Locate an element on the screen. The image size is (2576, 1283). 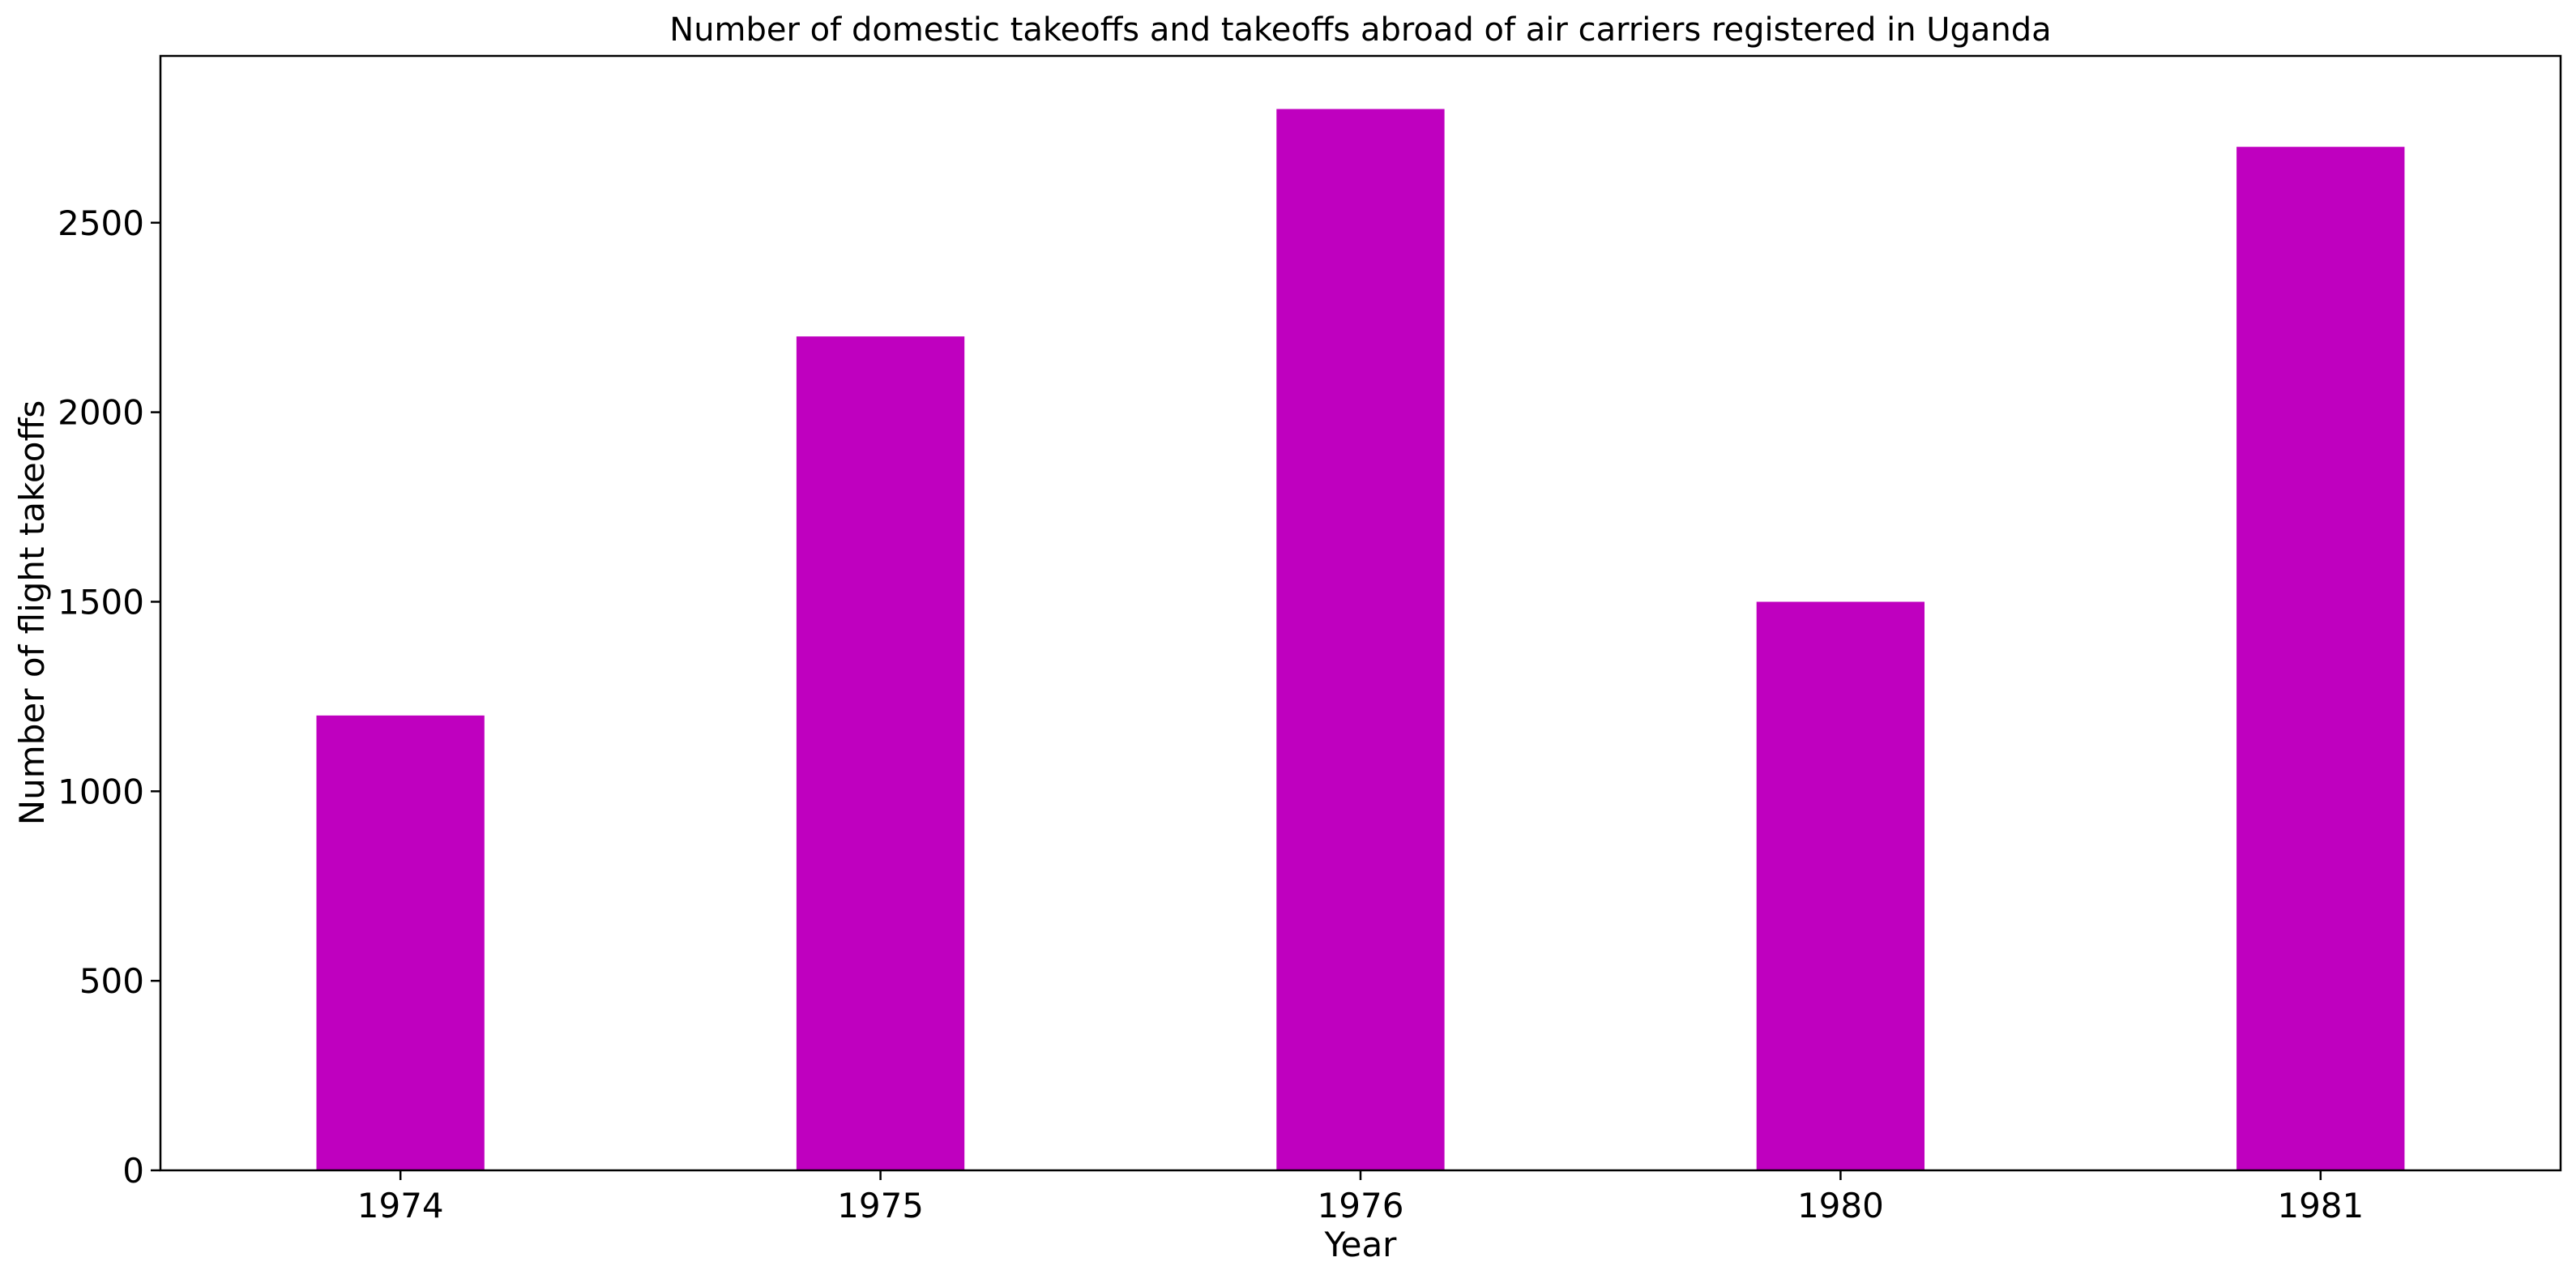
x-tick-label-1981: 1981 is located at coordinates (2320, 1205).